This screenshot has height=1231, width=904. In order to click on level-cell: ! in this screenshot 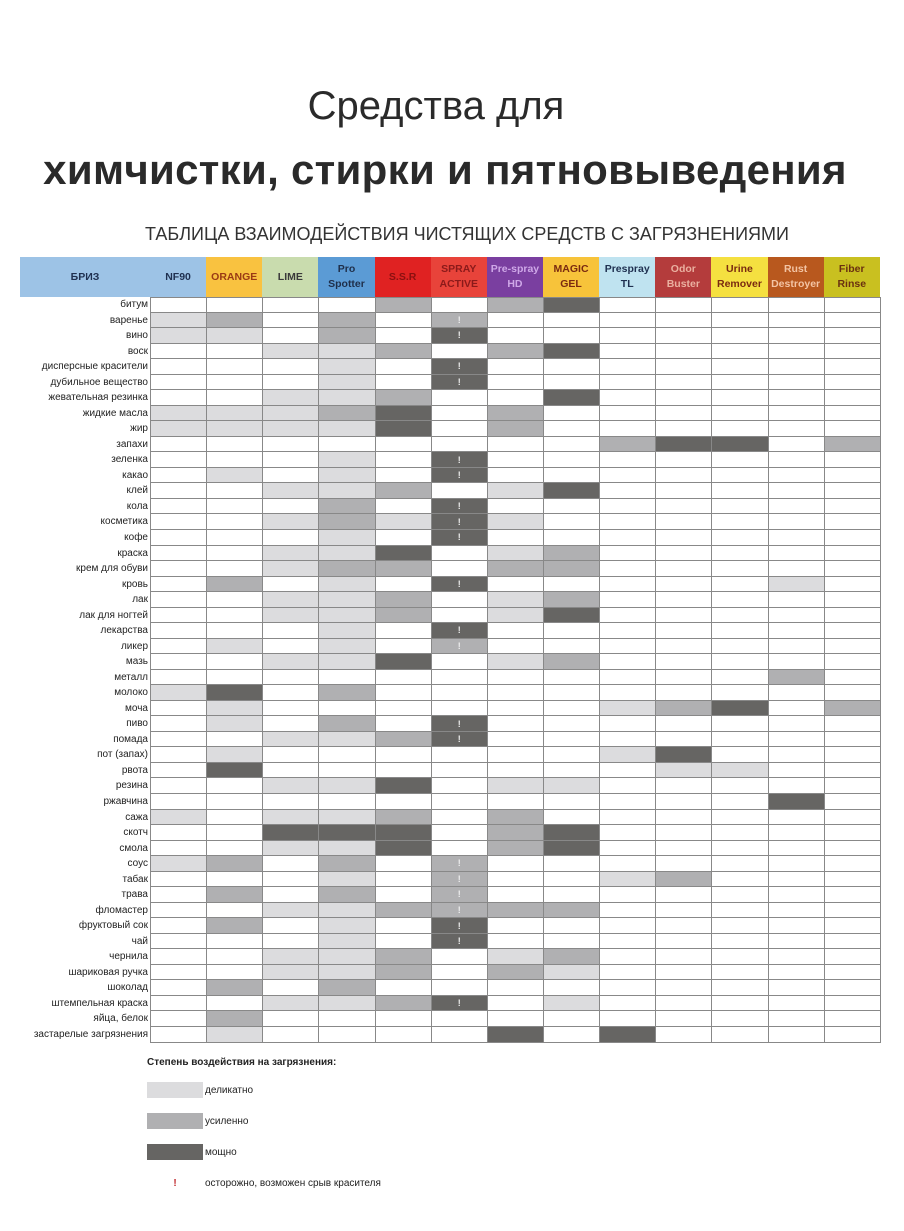, I will do `click(459, 506)`.